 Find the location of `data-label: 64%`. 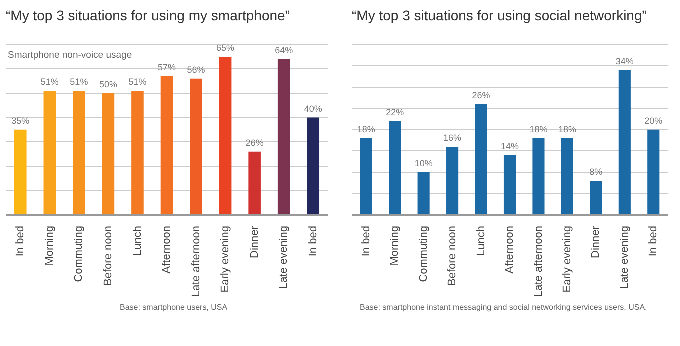

data-label: 64% is located at coordinates (284, 50).